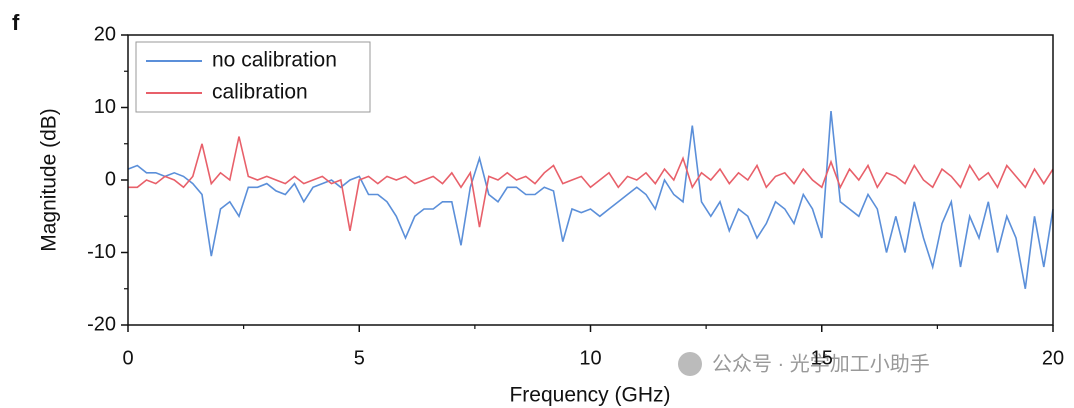 Image resolution: width=1074 pixels, height=408 pixels. I want to click on legend-label: calibration, so click(260, 92).